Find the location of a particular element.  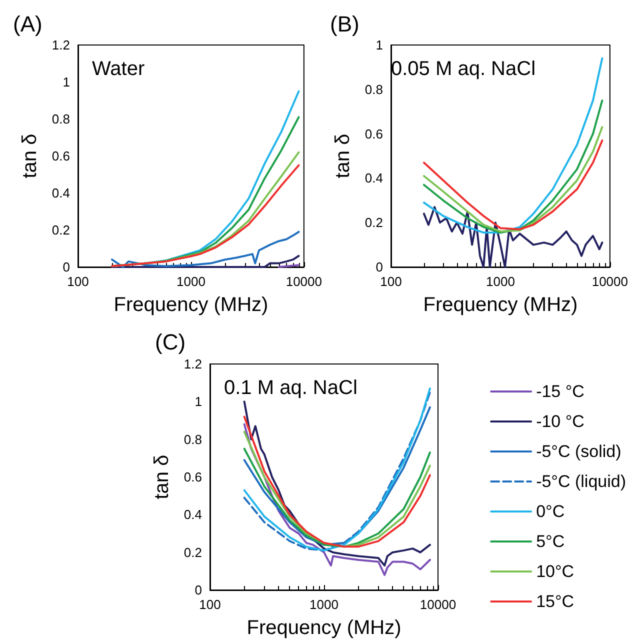

legend-label: 15°C is located at coordinates (555, 601).